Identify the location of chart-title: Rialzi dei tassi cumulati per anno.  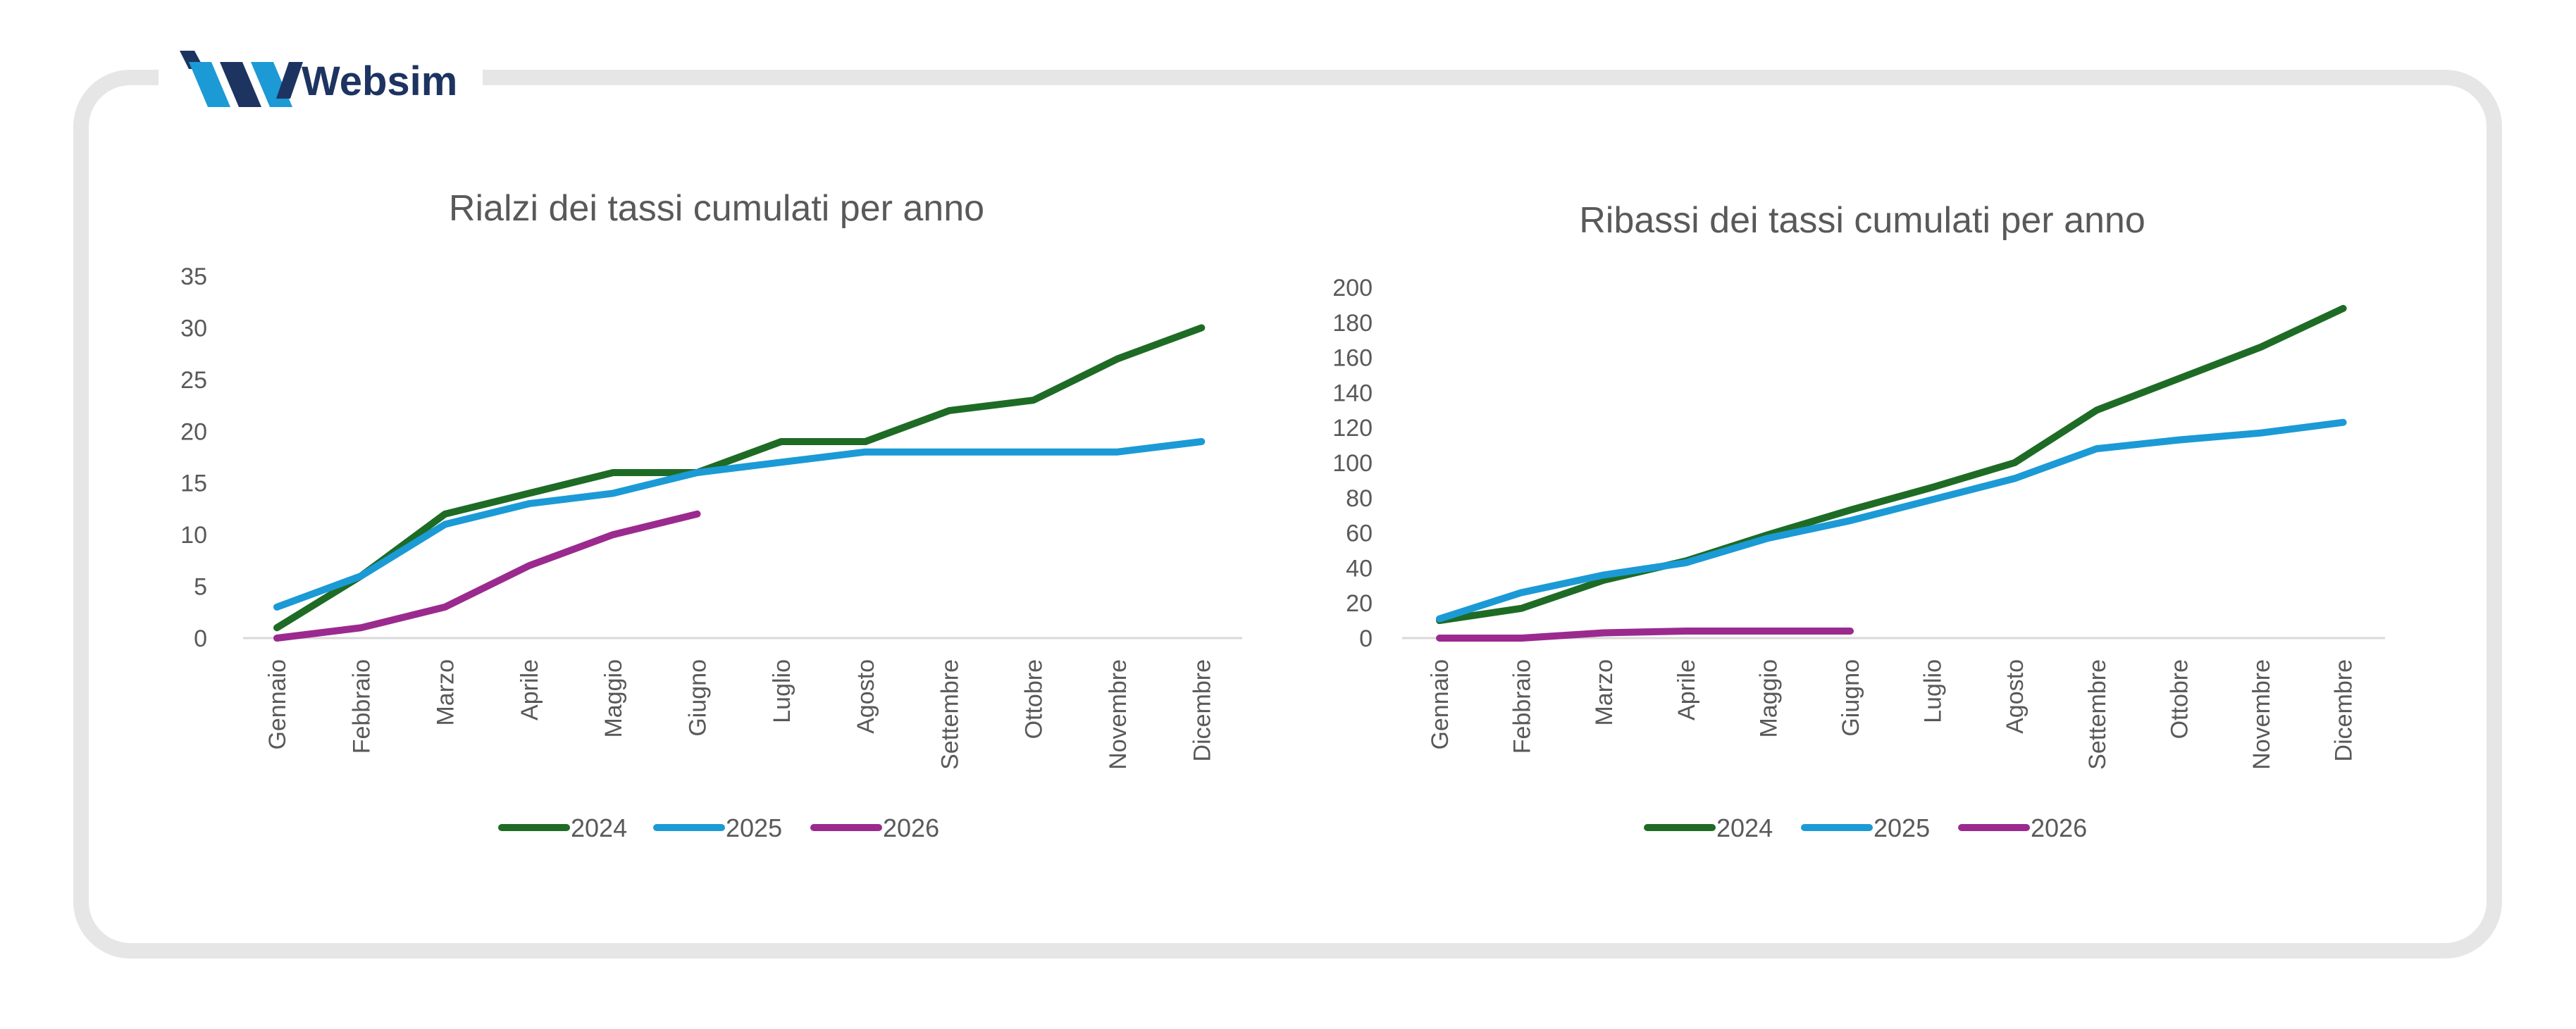
(716, 208).